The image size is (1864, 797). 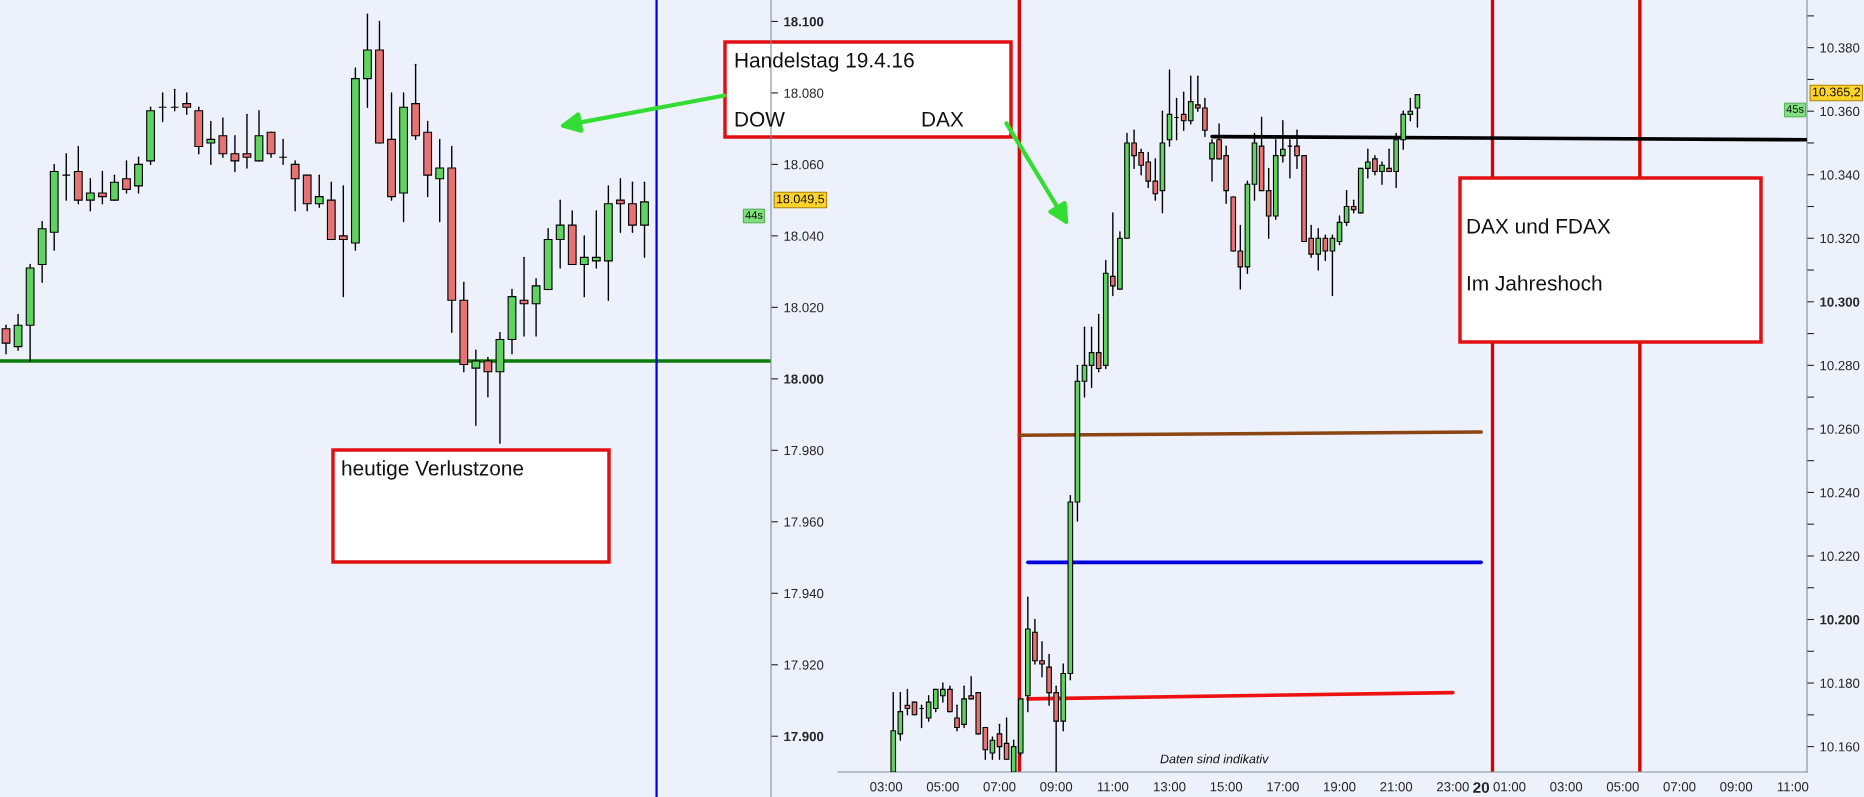 What do you see at coordinates (1840, 48) in the screenshot?
I see `y-tick-label: 10.380` at bounding box center [1840, 48].